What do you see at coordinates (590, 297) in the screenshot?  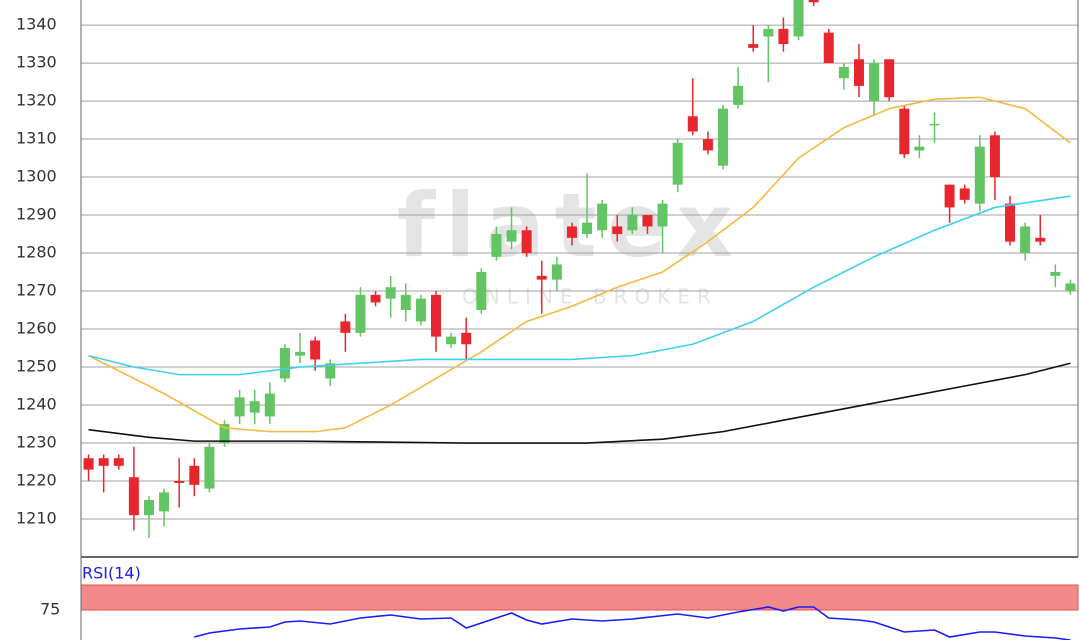 I see `watermark-sub: ONLINE BROKER` at bounding box center [590, 297].